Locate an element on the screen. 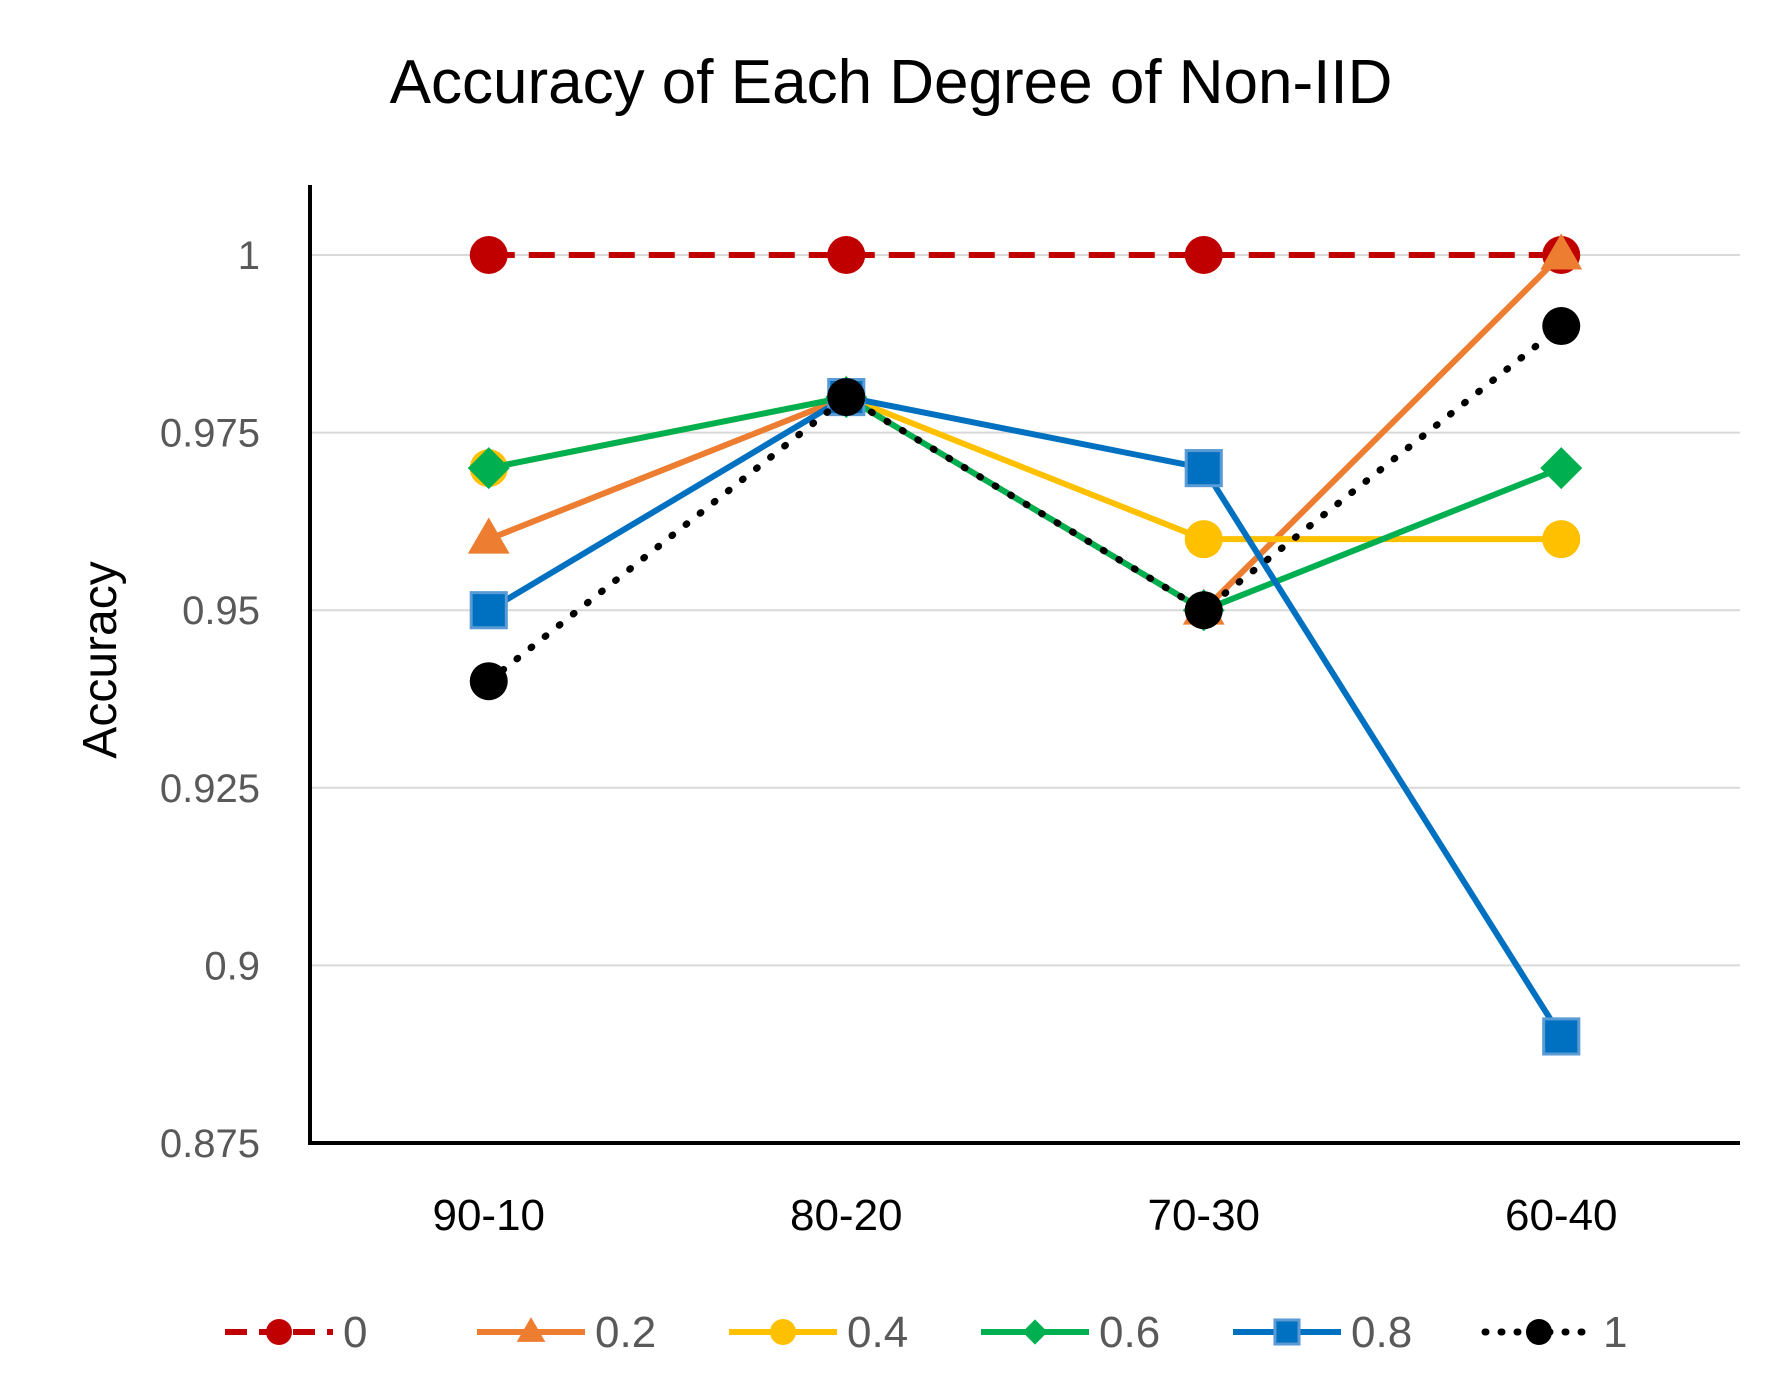 This screenshot has width=1783, height=1392. x-tick-label: 80-20 is located at coordinates (846, 1215).